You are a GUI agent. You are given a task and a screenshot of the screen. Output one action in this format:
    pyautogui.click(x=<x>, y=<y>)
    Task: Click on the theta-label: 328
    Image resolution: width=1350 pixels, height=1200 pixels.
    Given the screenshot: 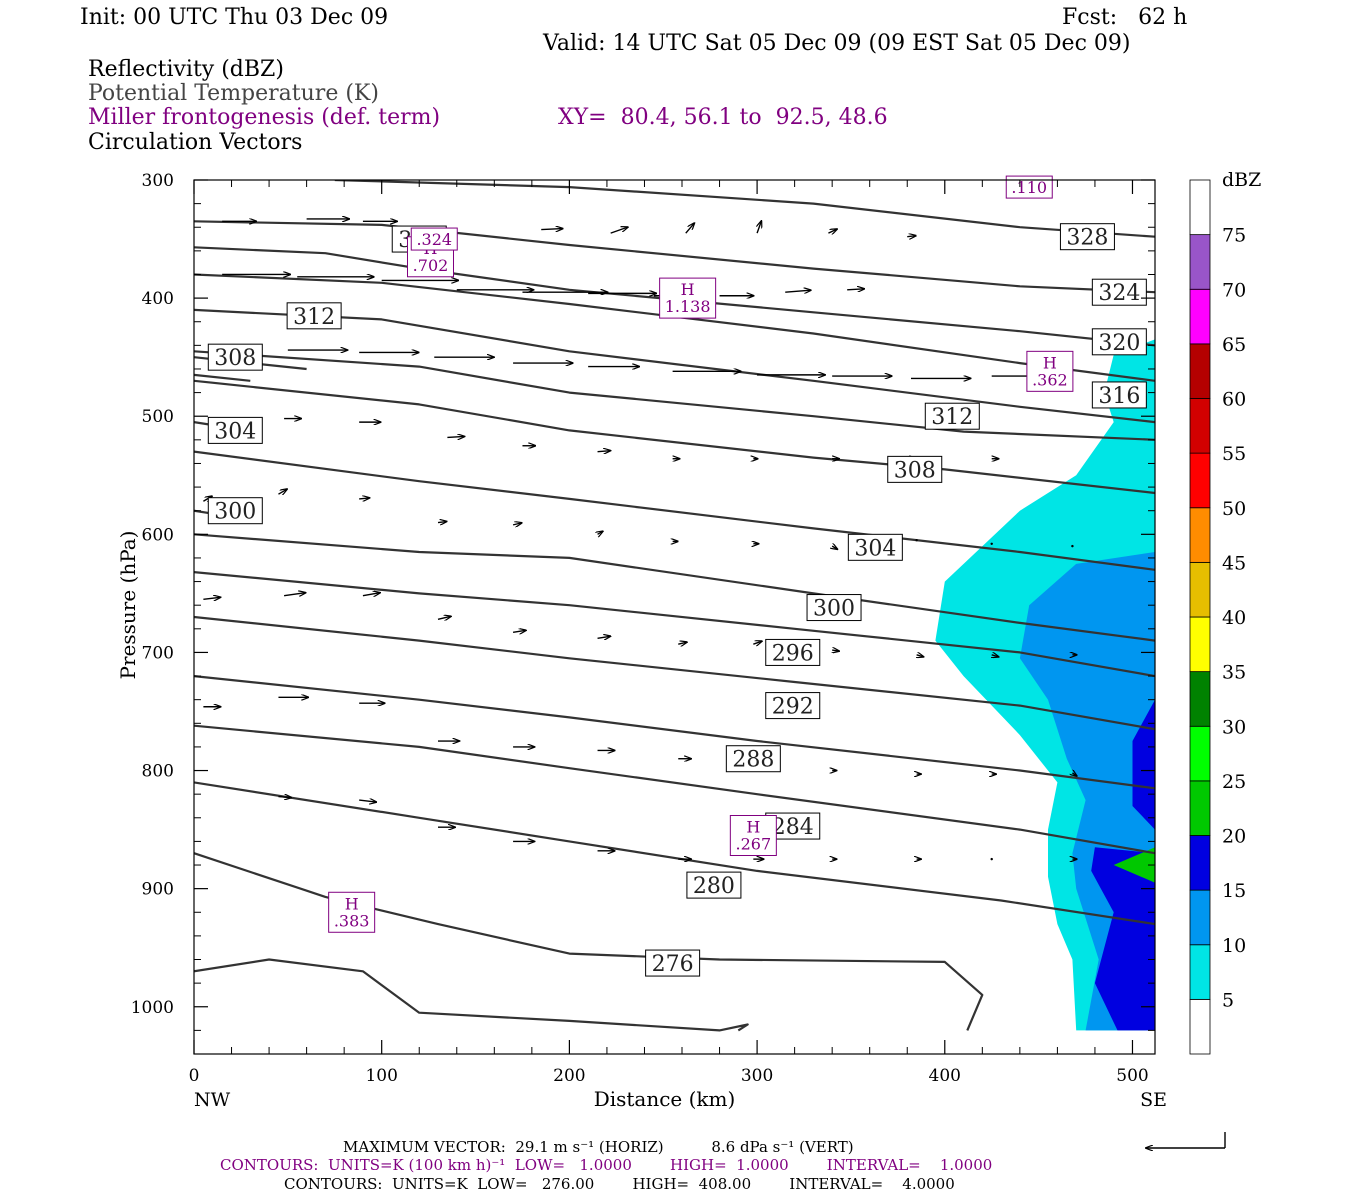 What is the action you would take?
    pyautogui.click(x=1087, y=238)
    